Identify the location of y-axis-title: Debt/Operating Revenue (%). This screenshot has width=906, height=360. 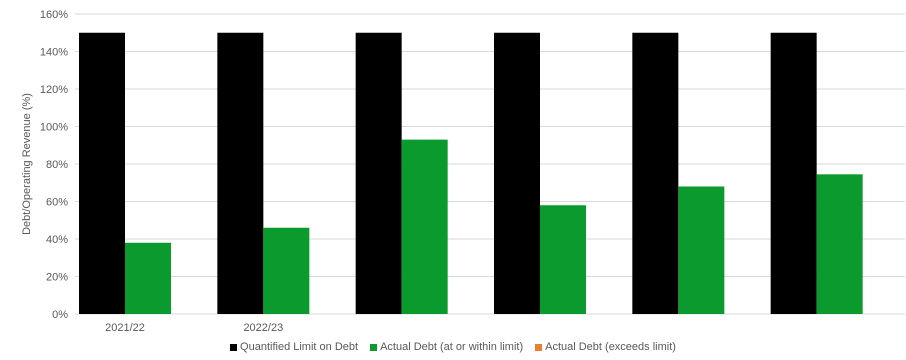
(27, 164).